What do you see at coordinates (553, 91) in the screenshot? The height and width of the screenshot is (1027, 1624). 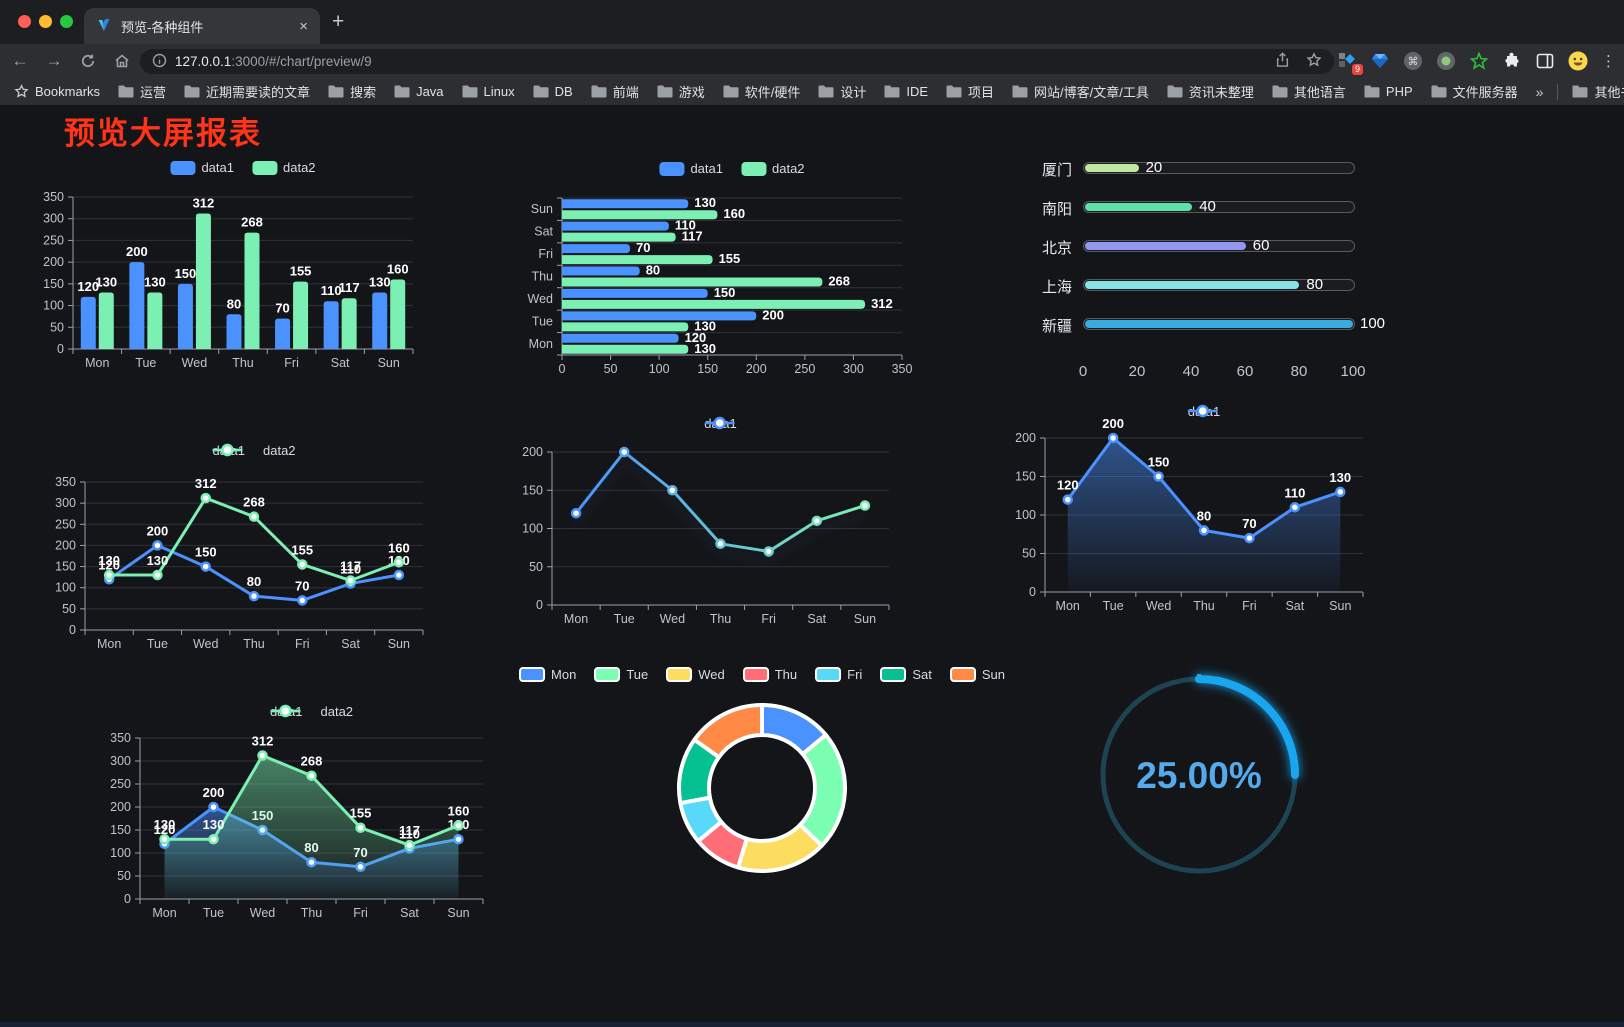 I see `bookmark-folder: DB` at bounding box center [553, 91].